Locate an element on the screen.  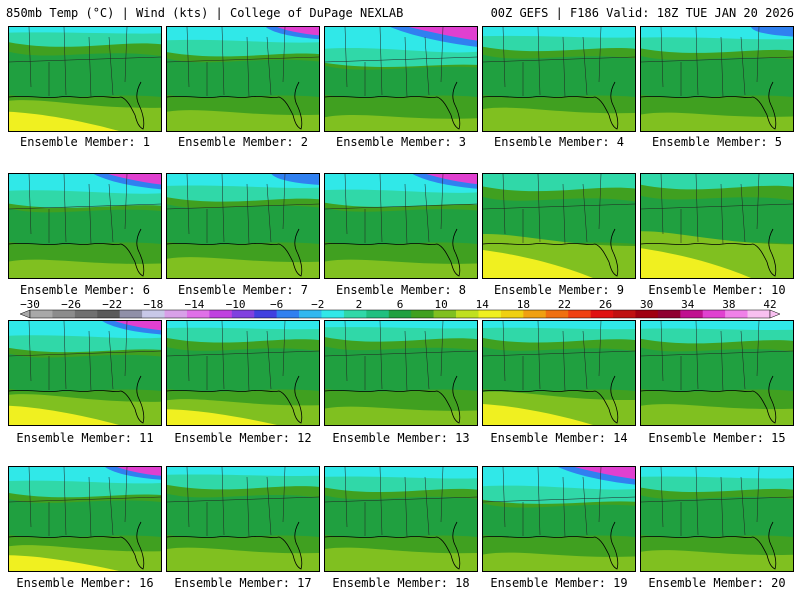
colorbar-tick-label: −22 is located at coordinates (112, 304).